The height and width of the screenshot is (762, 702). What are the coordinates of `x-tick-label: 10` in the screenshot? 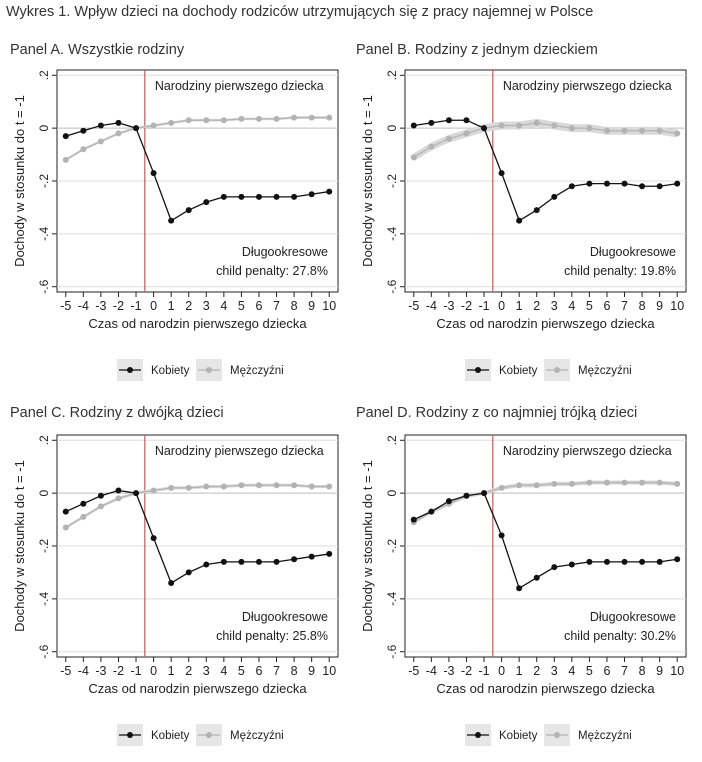 It's located at (677, 671).